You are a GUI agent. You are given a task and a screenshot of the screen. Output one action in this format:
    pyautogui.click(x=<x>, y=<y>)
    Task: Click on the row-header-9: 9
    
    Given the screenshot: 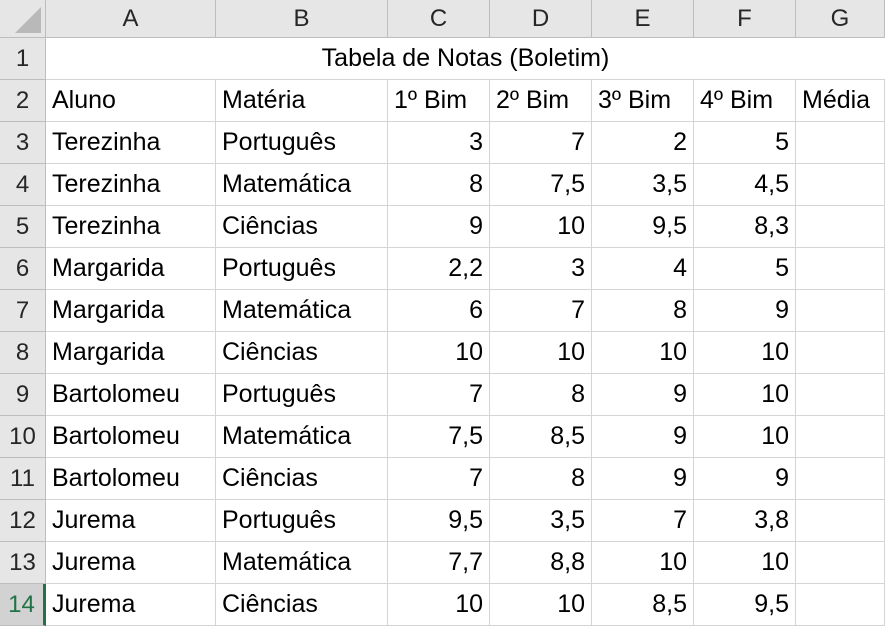 What is the action you would take?
    pyautogui.click(x=23, y=395)
    